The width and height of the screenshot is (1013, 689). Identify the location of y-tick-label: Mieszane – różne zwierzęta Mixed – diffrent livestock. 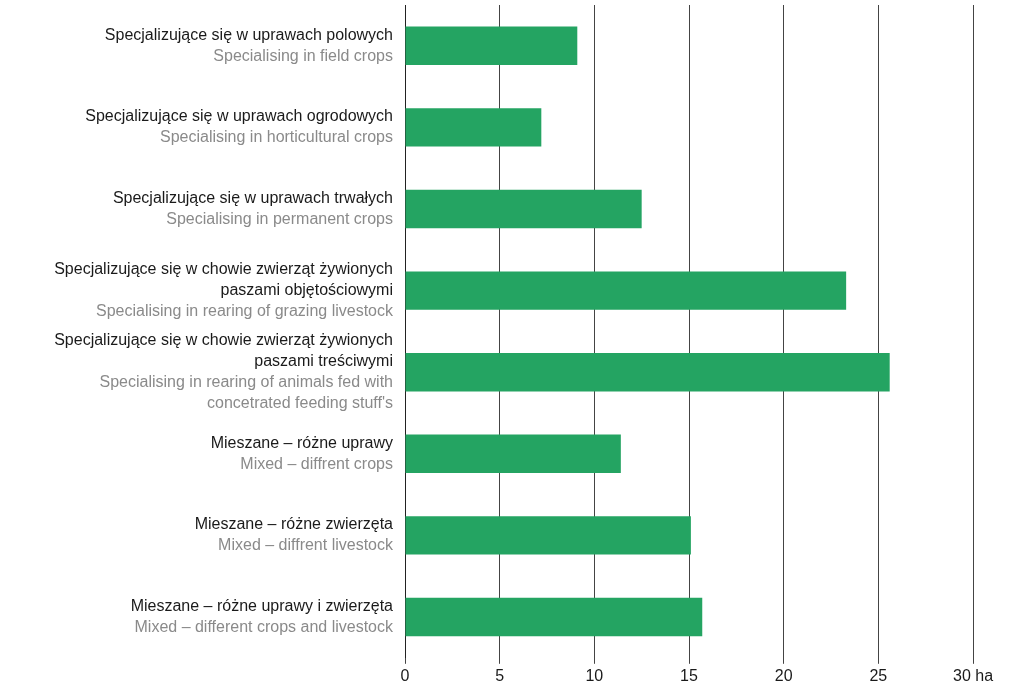
(294, 534).